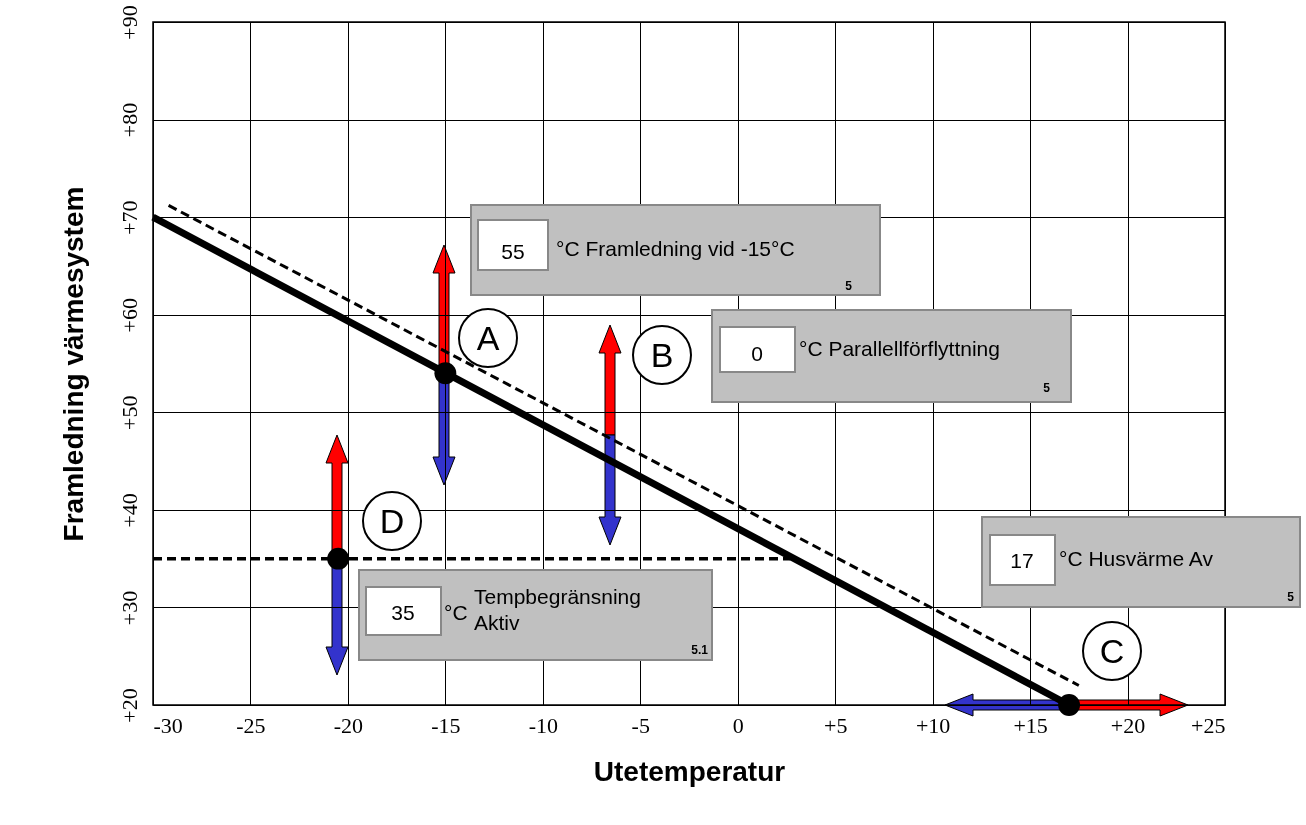 This screenshot has width=1306, height=825. I want to click on y-tick-label: +90, so click(129, 22).